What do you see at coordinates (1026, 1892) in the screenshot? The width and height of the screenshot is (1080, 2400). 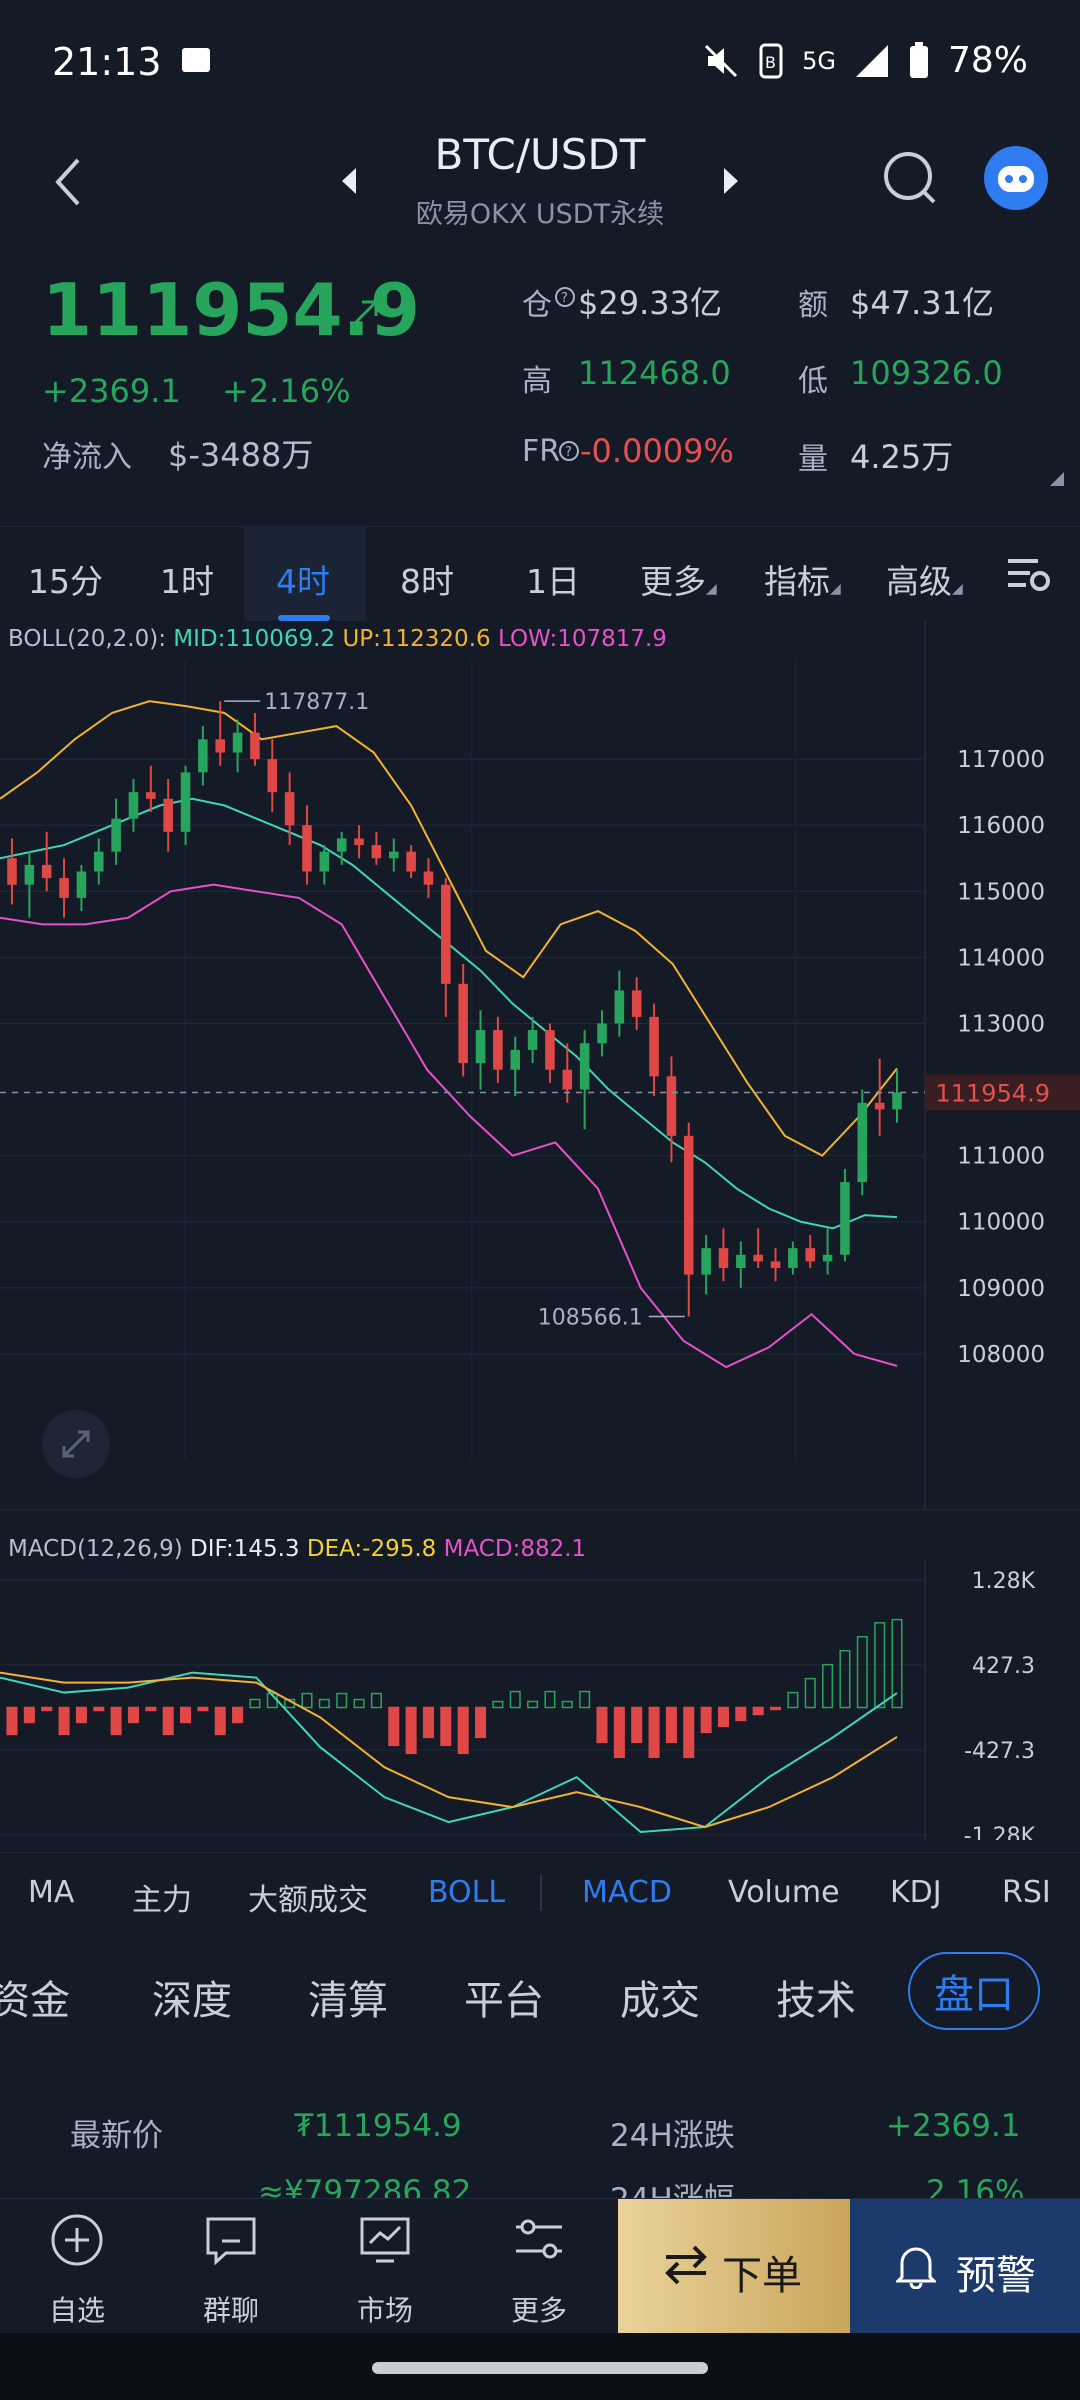 I see `ind-rsi: RSI` at bounding box center [1026, 1892].